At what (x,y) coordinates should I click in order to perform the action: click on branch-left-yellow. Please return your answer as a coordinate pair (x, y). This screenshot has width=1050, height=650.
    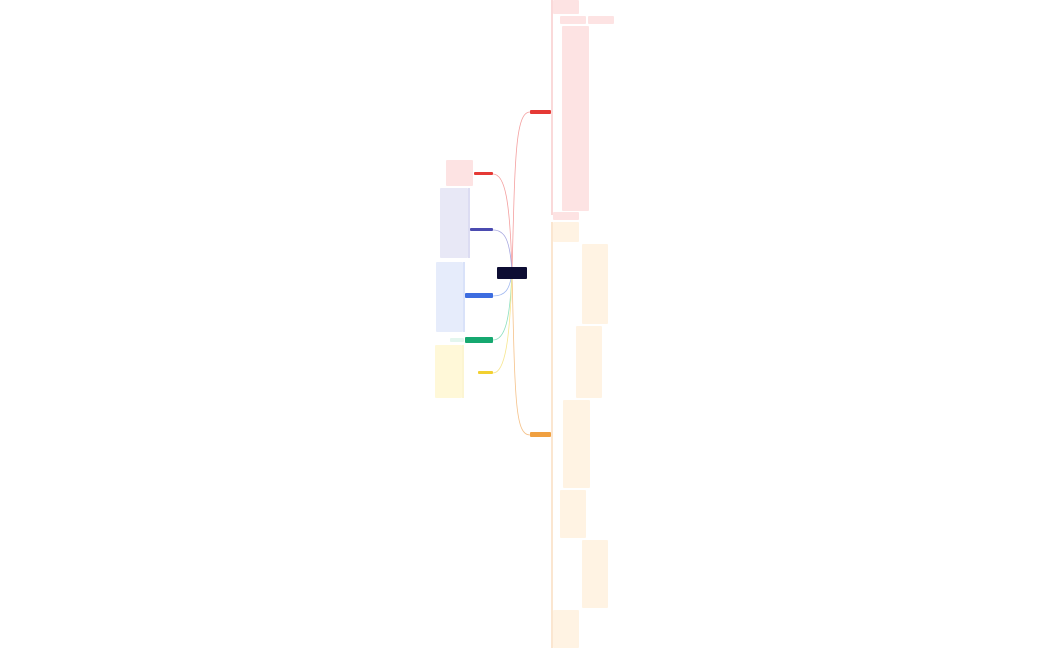
    Looking at the image, I should click on (485, 372).